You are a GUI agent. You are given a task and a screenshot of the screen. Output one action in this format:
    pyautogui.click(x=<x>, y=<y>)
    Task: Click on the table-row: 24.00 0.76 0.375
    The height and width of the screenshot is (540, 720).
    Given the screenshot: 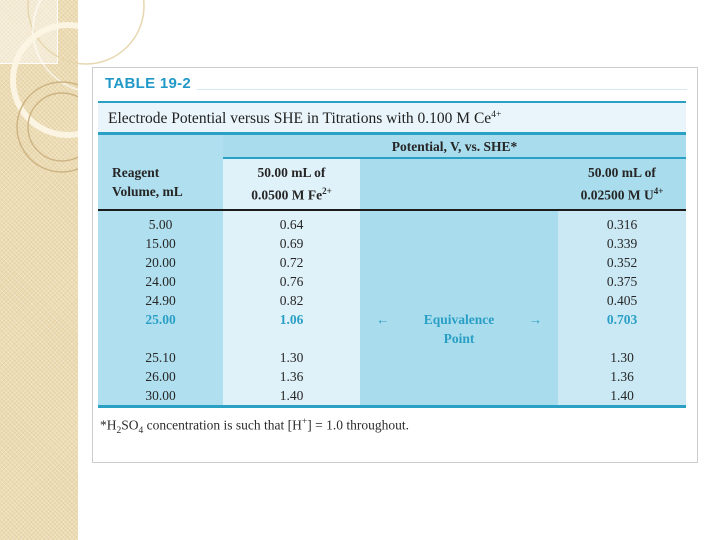 What is the action you would take?
    pyautogui.click(x=392, y=281)
    